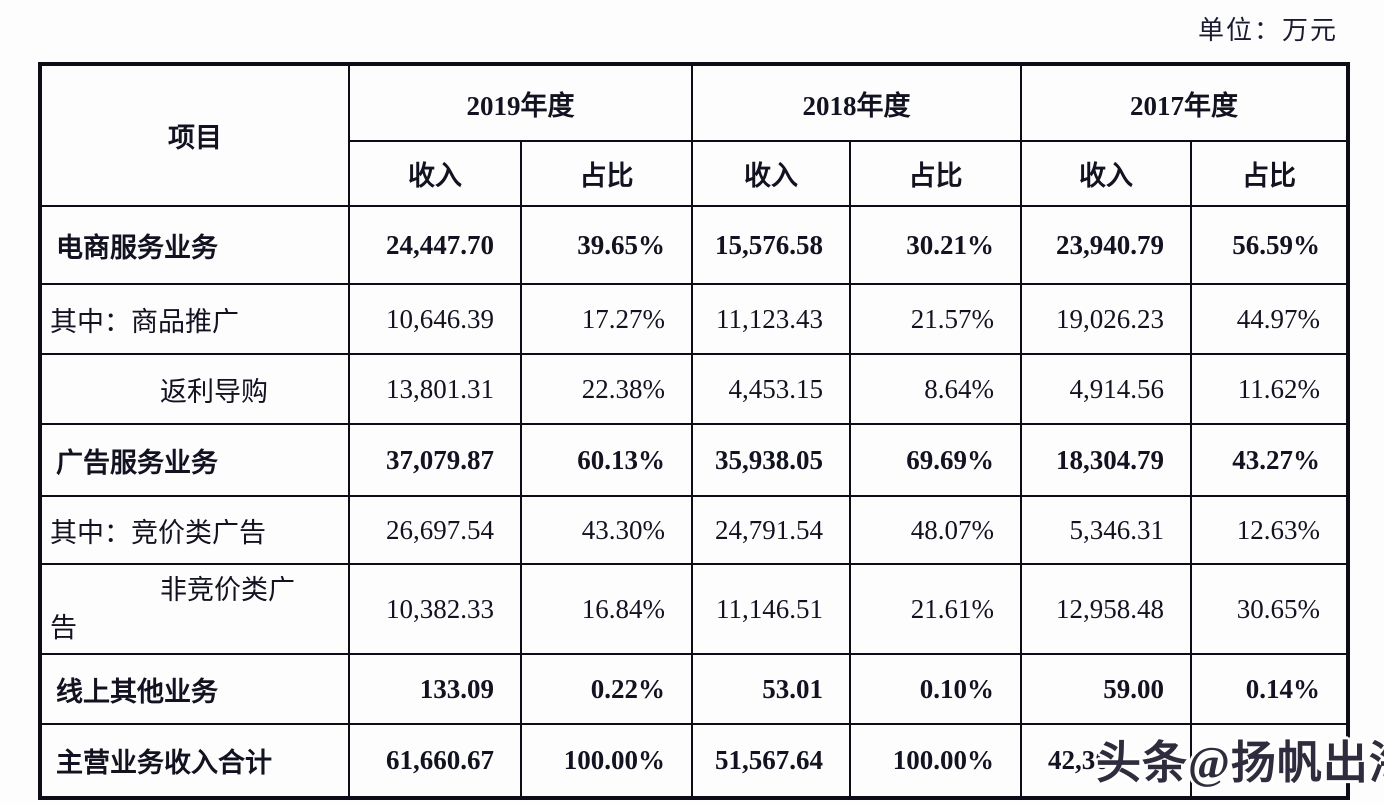 This screenshot has height=804, width=1384. What do you see at coordinates (771, 761) in the screenshot?
I see `cell-value: 51,567.64` at bounding box center [771, 761].